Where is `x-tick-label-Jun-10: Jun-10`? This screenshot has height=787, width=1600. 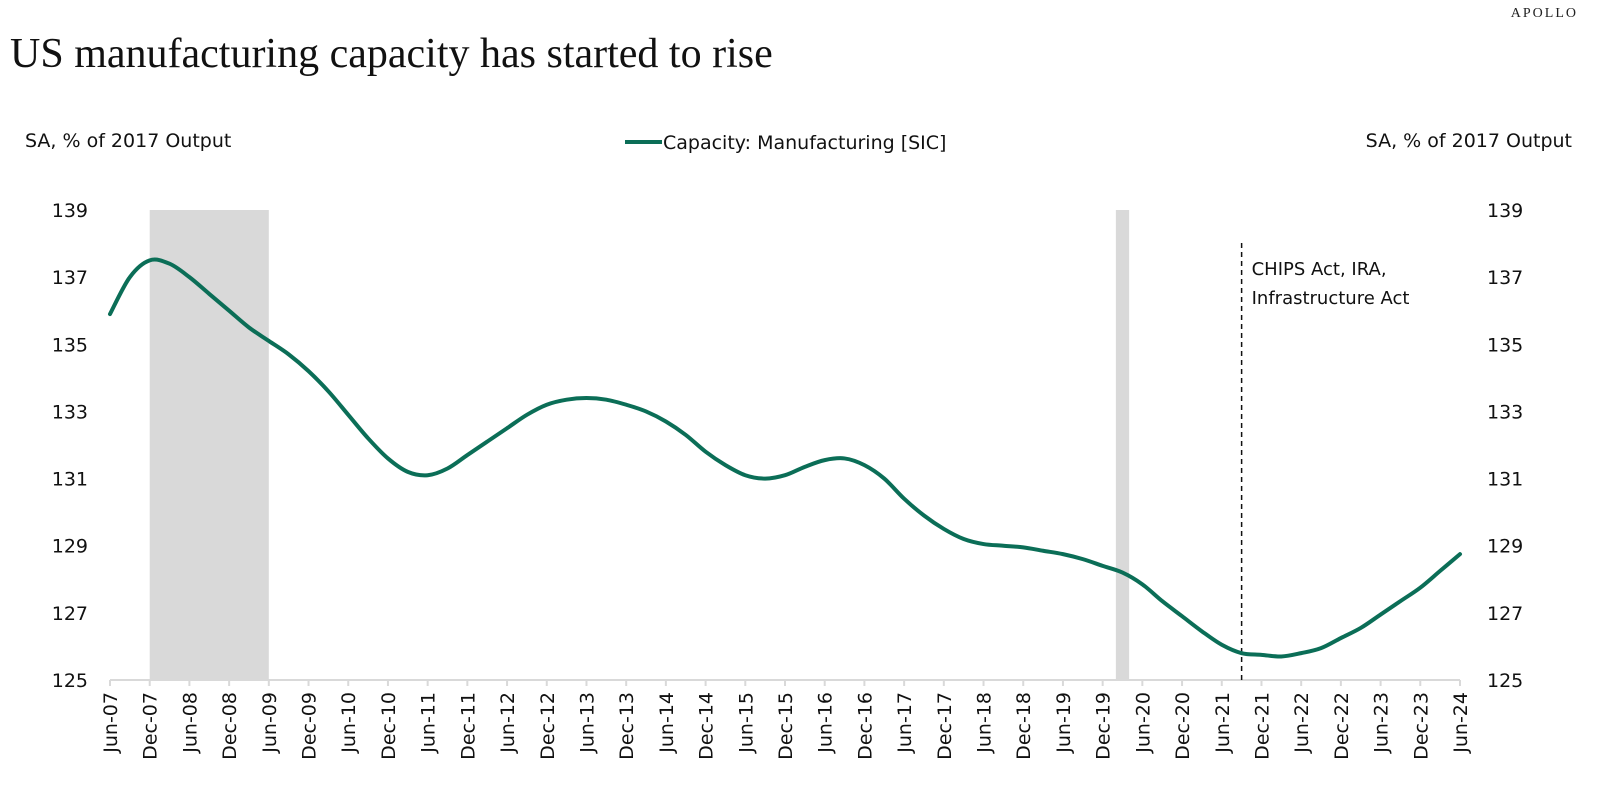
x-tick-label-Jun-10: Jun-10 is located at coordinates (349, 723).